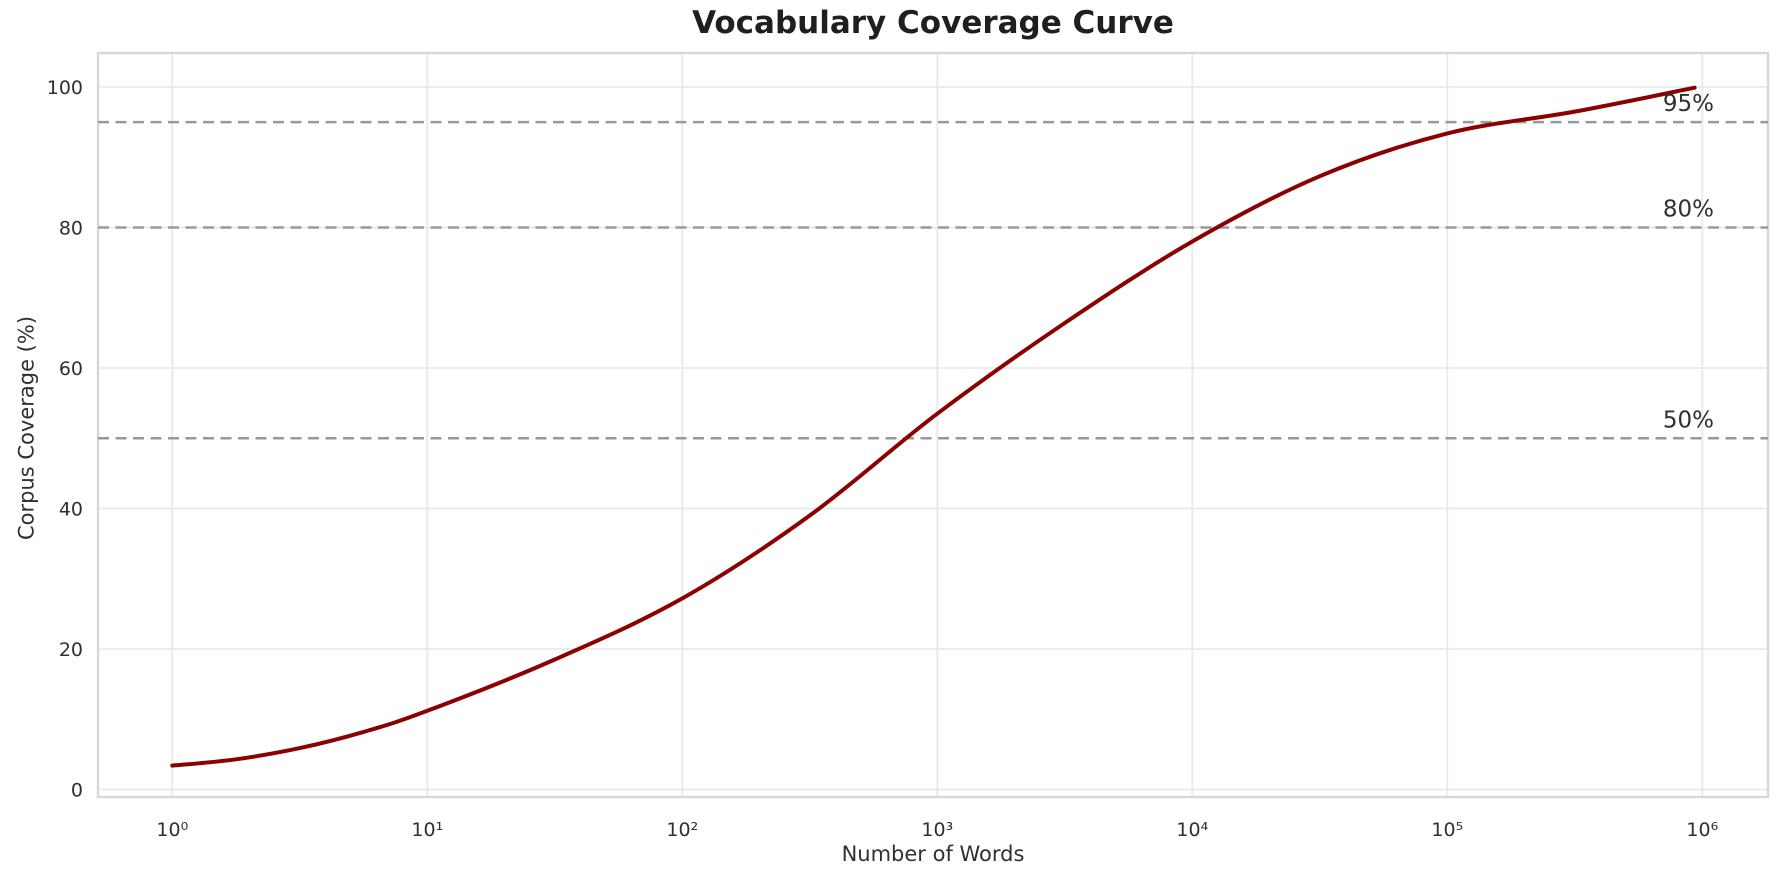 The image size is (1784, 883). I want to click on x-tick-label: 10¹, so click(427, 830).